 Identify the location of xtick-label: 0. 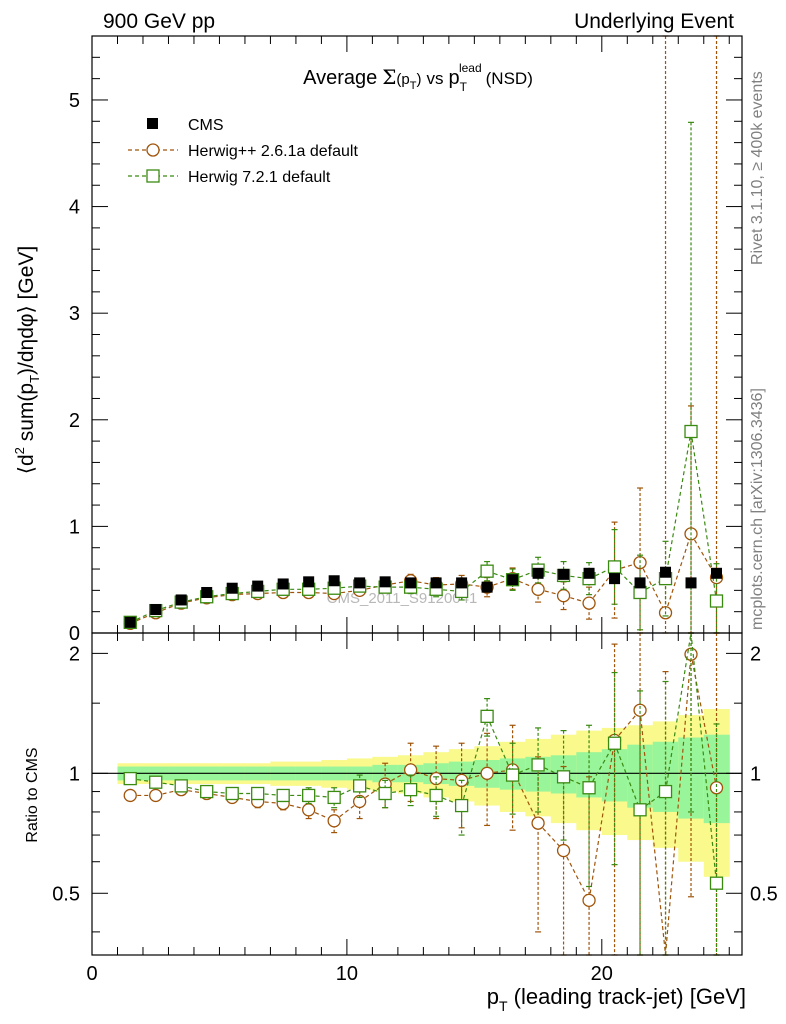
(91, 974).